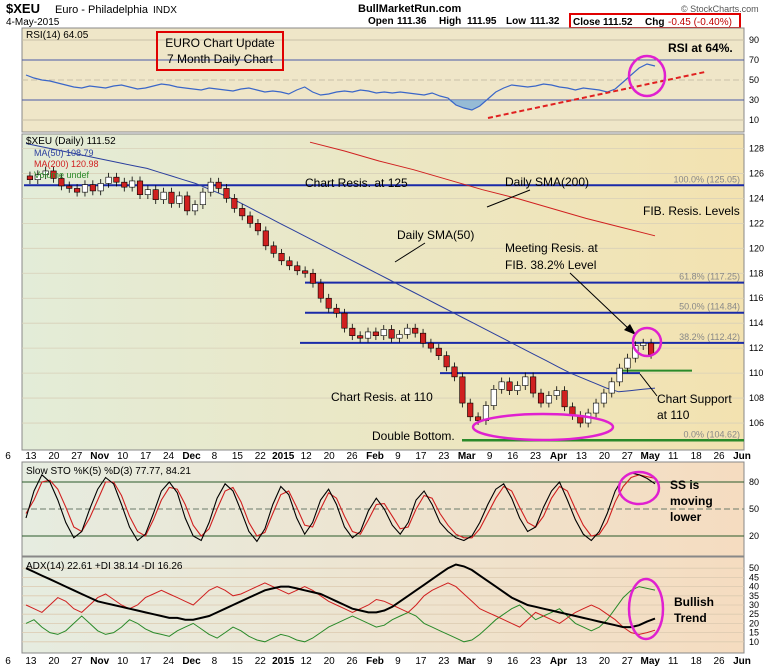 Image resolution: width=773 pixels, height=669 pixels. Describe the element at coordinates (596, 95) in the screenshot. I see `rsi-trendline` at that location.